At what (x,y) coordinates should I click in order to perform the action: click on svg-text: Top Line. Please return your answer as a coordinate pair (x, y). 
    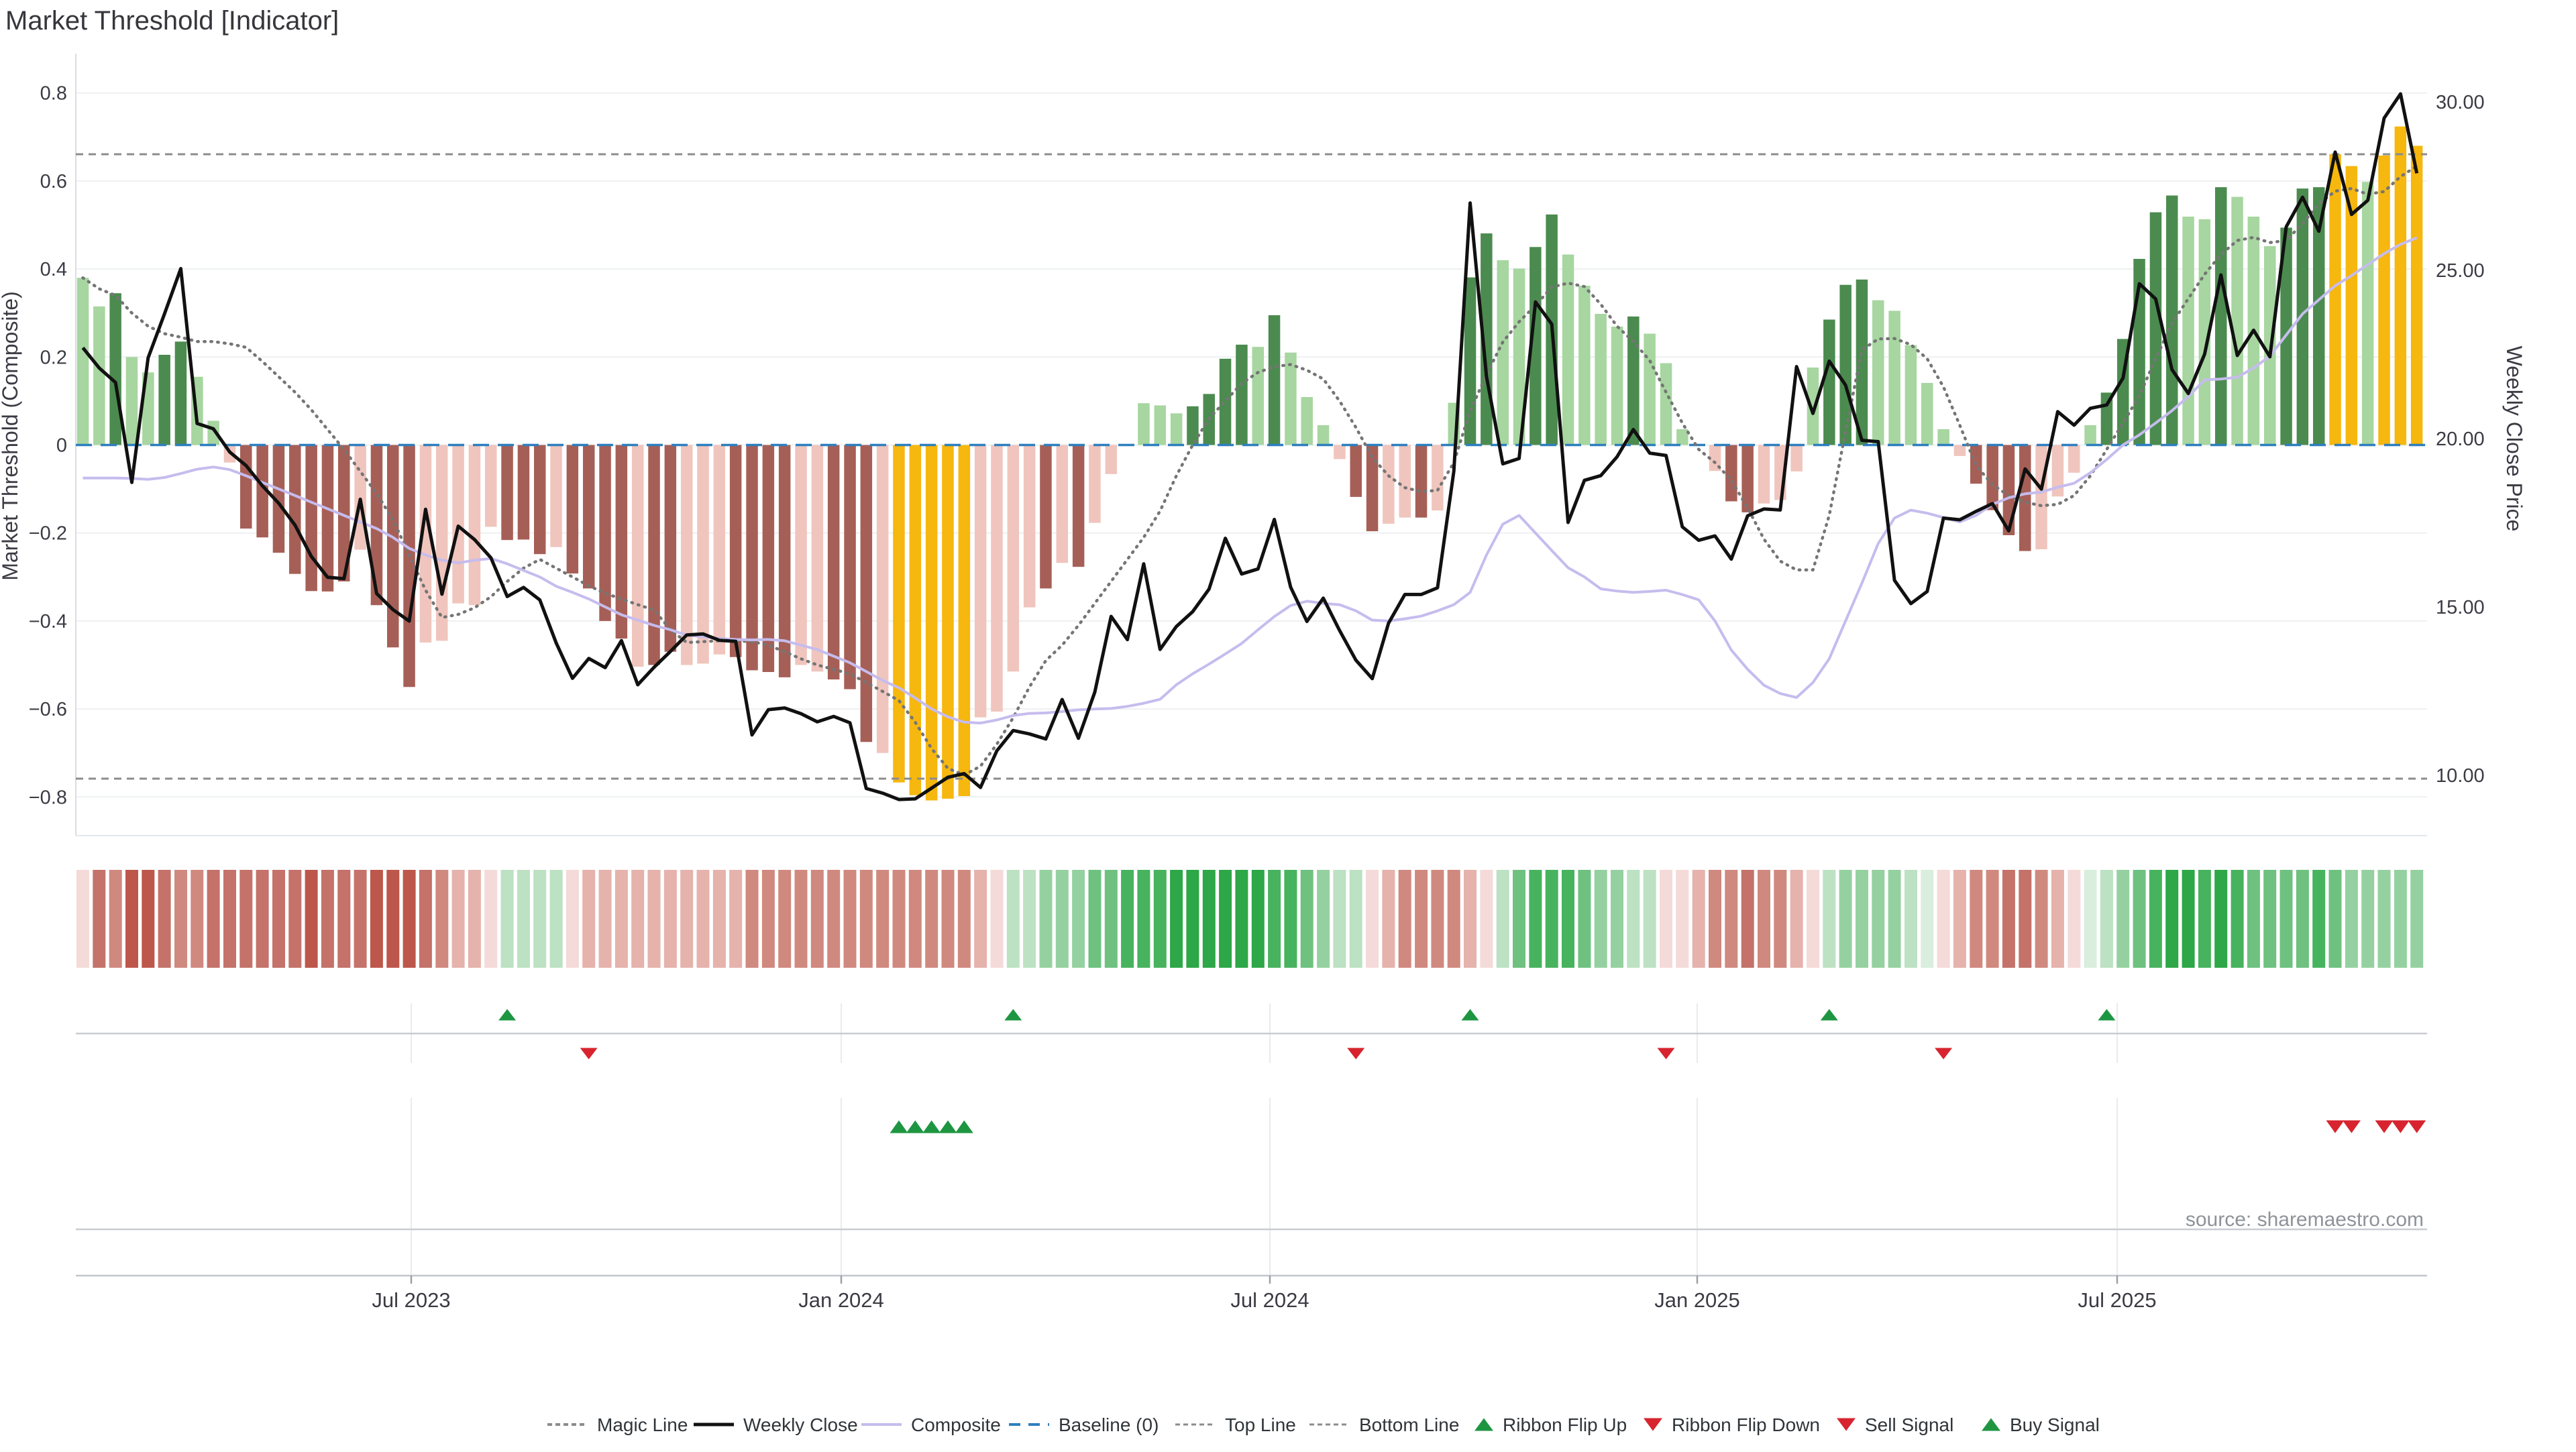
    Looking at the image, I should click on (1260, 1424).